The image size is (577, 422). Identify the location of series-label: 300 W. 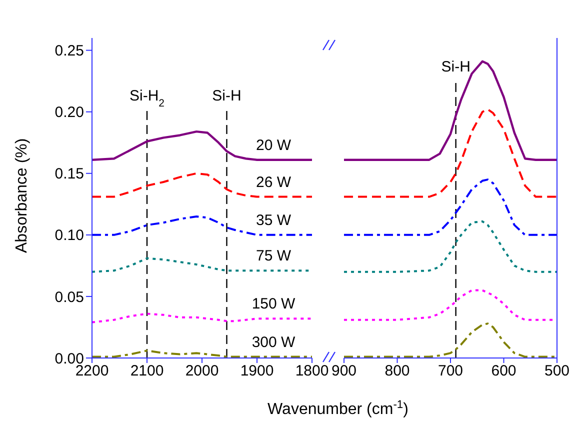
(274, 342).